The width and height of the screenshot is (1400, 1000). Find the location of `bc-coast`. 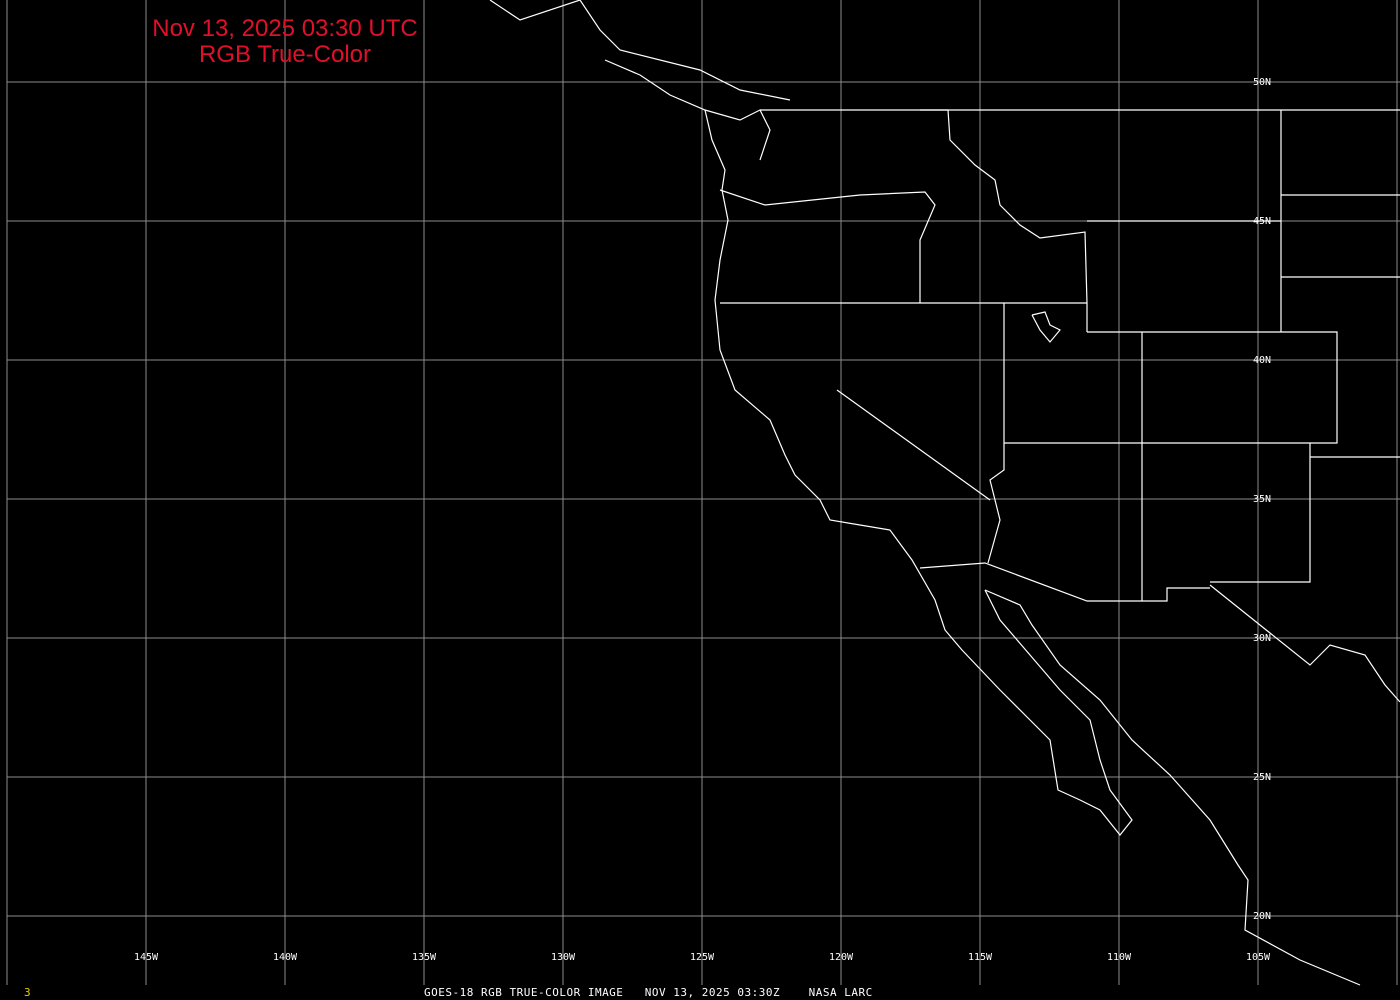

bc-coast is located at coordinates (640, 50).